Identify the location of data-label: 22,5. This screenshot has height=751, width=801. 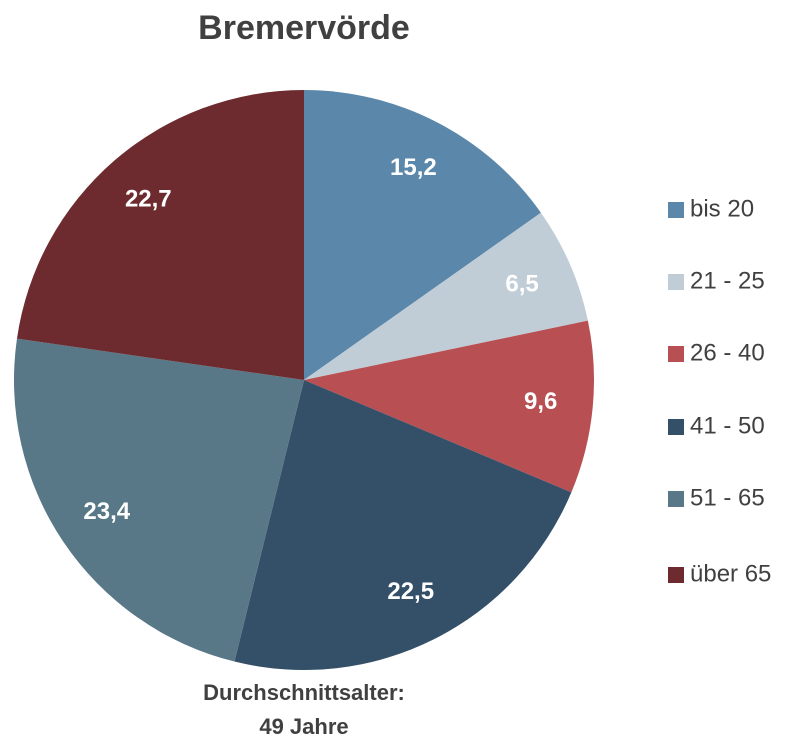
(410, 591).